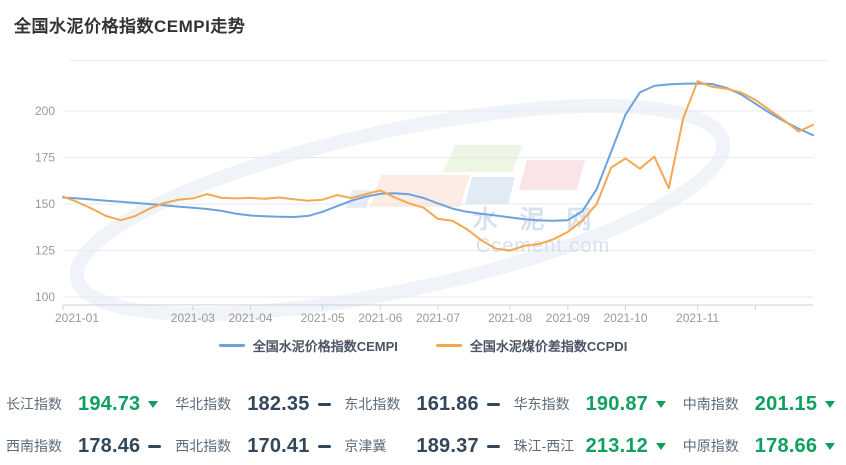 The image size is (846, 465). Describe the element at coordinates (625, 318) in the screenshot. I see `svg-text: 2021-10` at that location.